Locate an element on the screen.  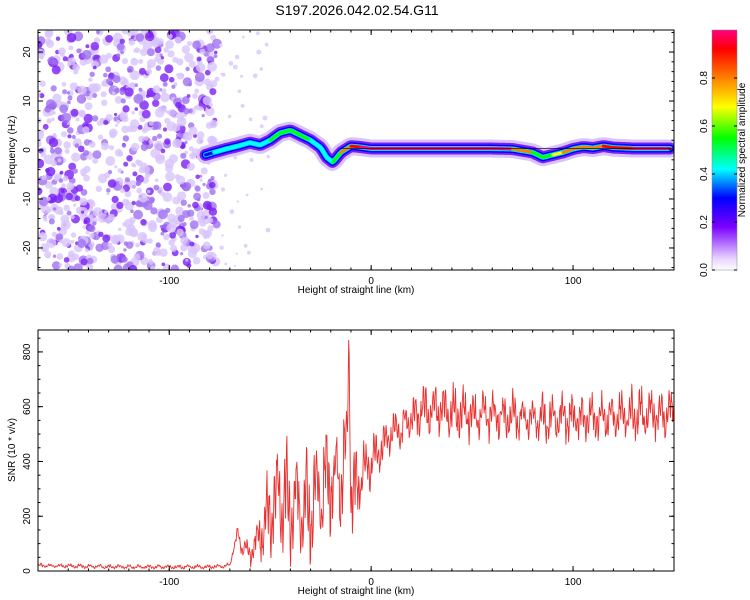
chart-title: S197.2026.042.02.54.G11 is located at coordinates (356, 10).